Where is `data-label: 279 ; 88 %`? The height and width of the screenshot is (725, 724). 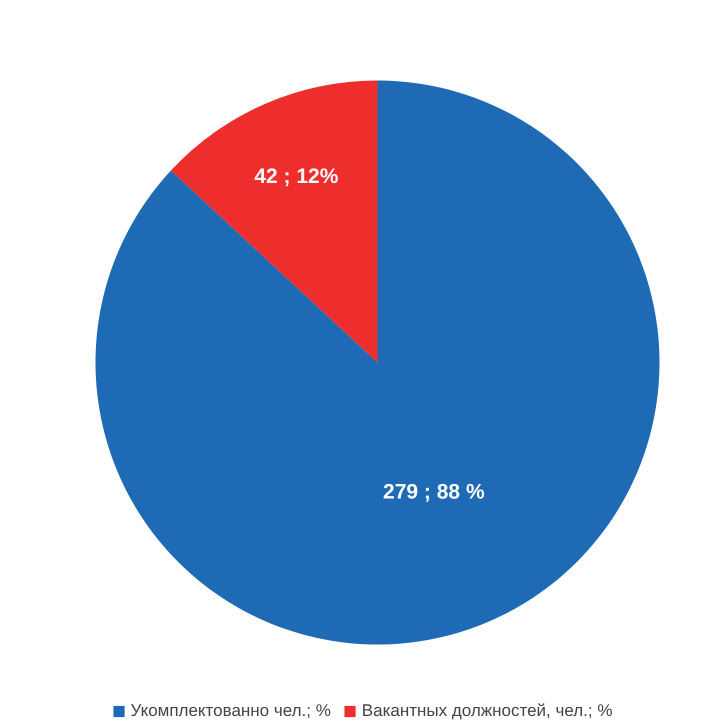 data-label: 279 ; 88 % is located at coordinates (434, 492).